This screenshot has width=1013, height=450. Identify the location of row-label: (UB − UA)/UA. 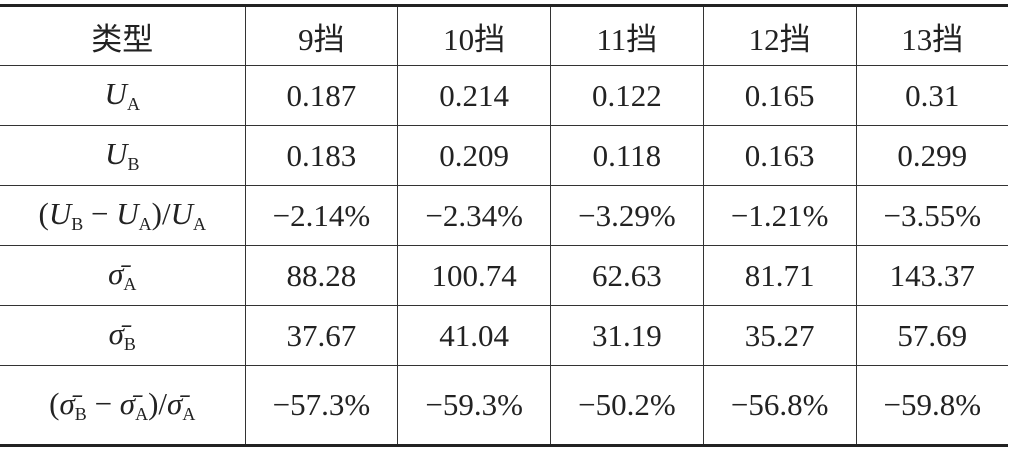
(122, 216).